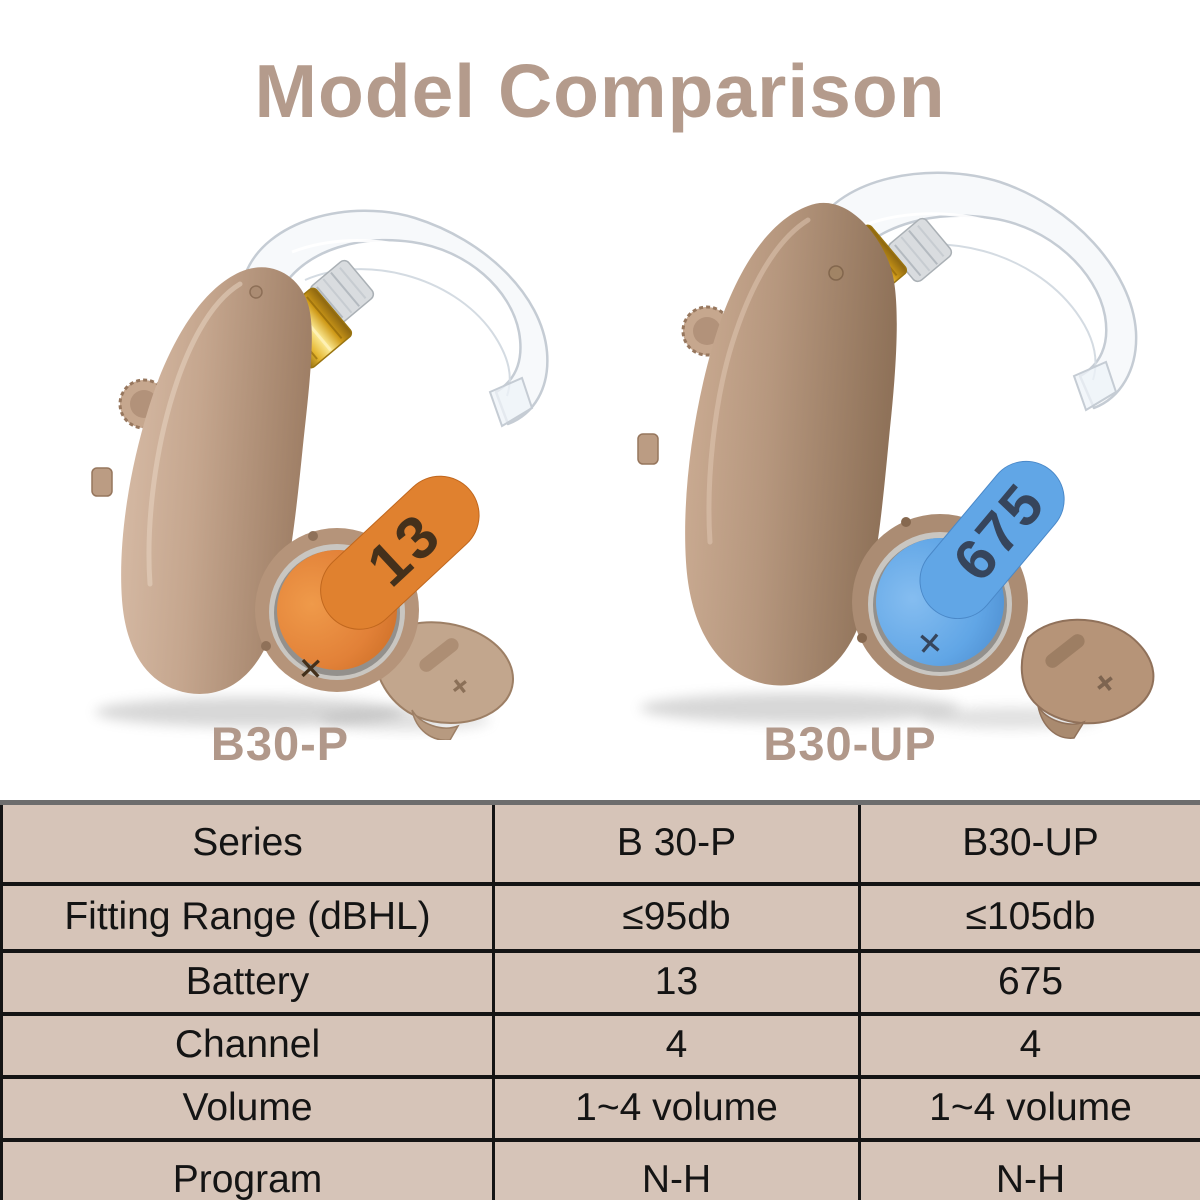 The height and width of the screenshot is (1200, 1200). Describe the element at coordinates (1029, 843) in the screenshot. I see `b30up-value-cell: B30-UP` at that location.